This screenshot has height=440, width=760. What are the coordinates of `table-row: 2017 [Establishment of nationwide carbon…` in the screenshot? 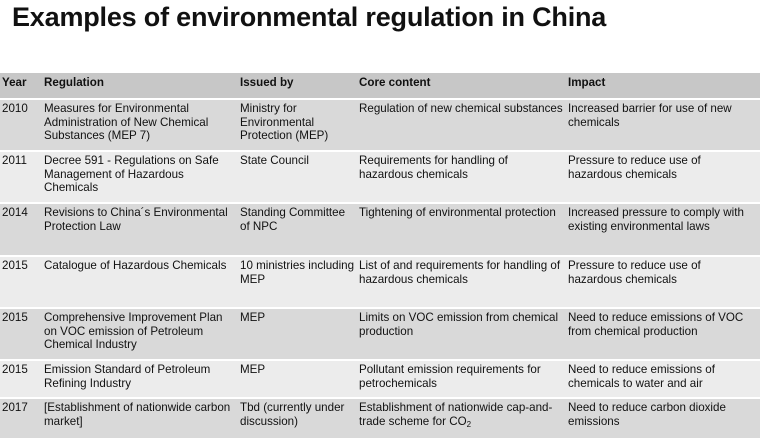 It's located at (380, 417).